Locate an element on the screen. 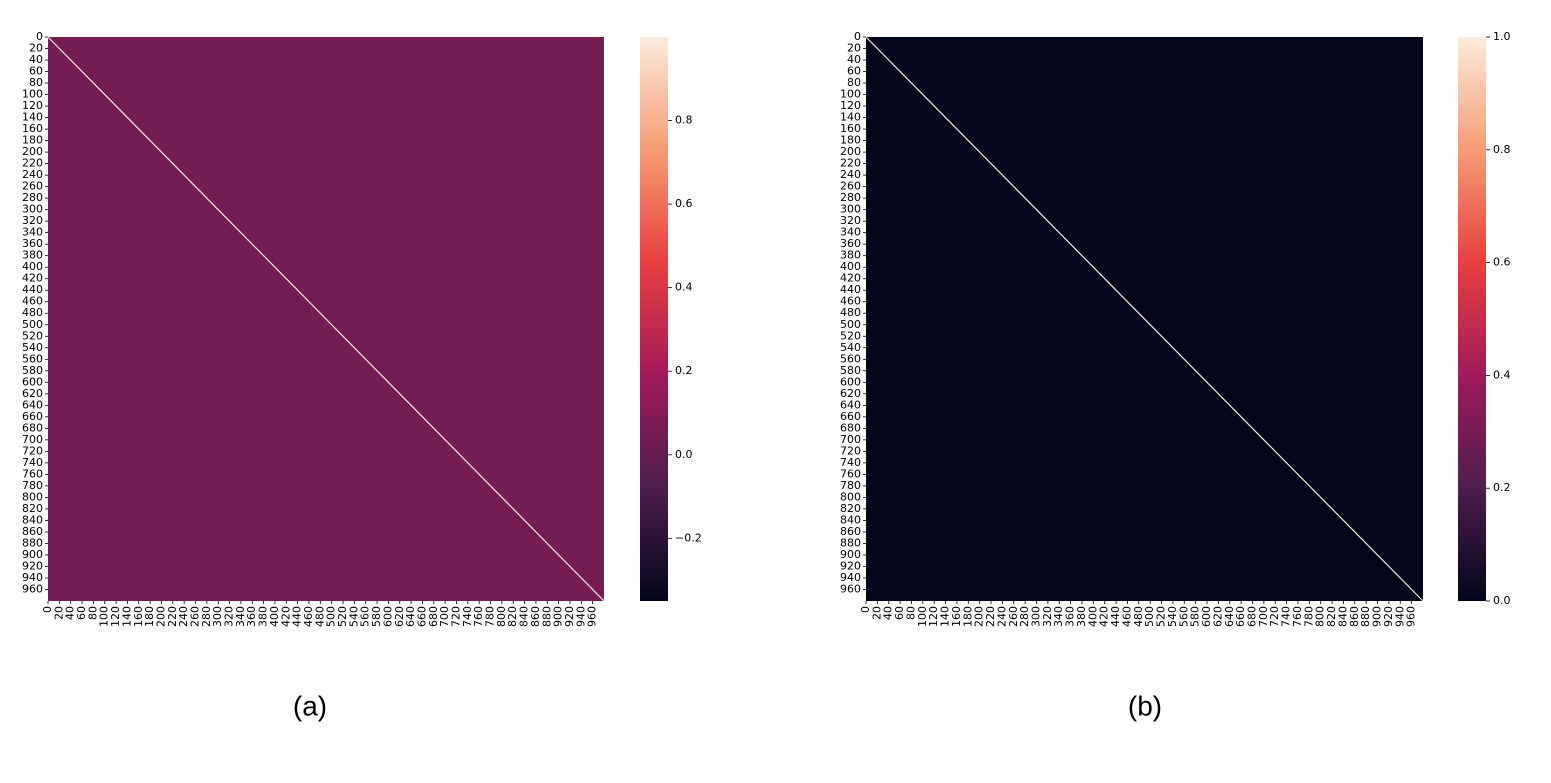 The width and height of the screenshot is (1551, 783). colorbar-tick-label: 0.0 is located at coordinates (1502, 600).